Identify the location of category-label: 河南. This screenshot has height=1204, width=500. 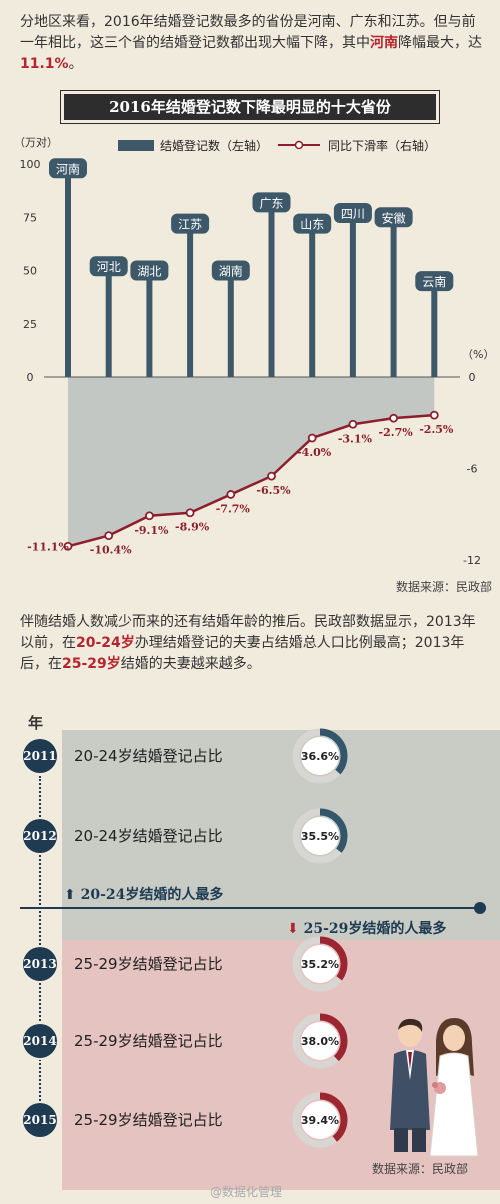
(68, 168).